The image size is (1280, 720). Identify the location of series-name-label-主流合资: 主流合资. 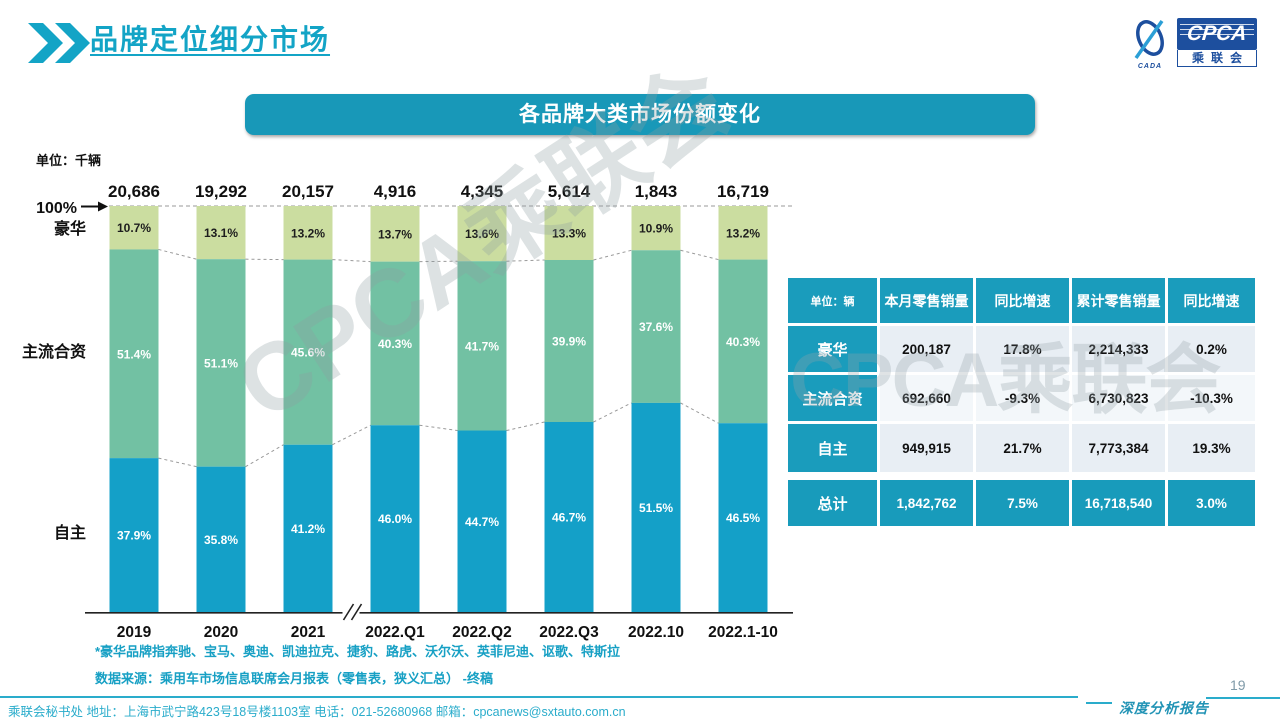
(54, 351).